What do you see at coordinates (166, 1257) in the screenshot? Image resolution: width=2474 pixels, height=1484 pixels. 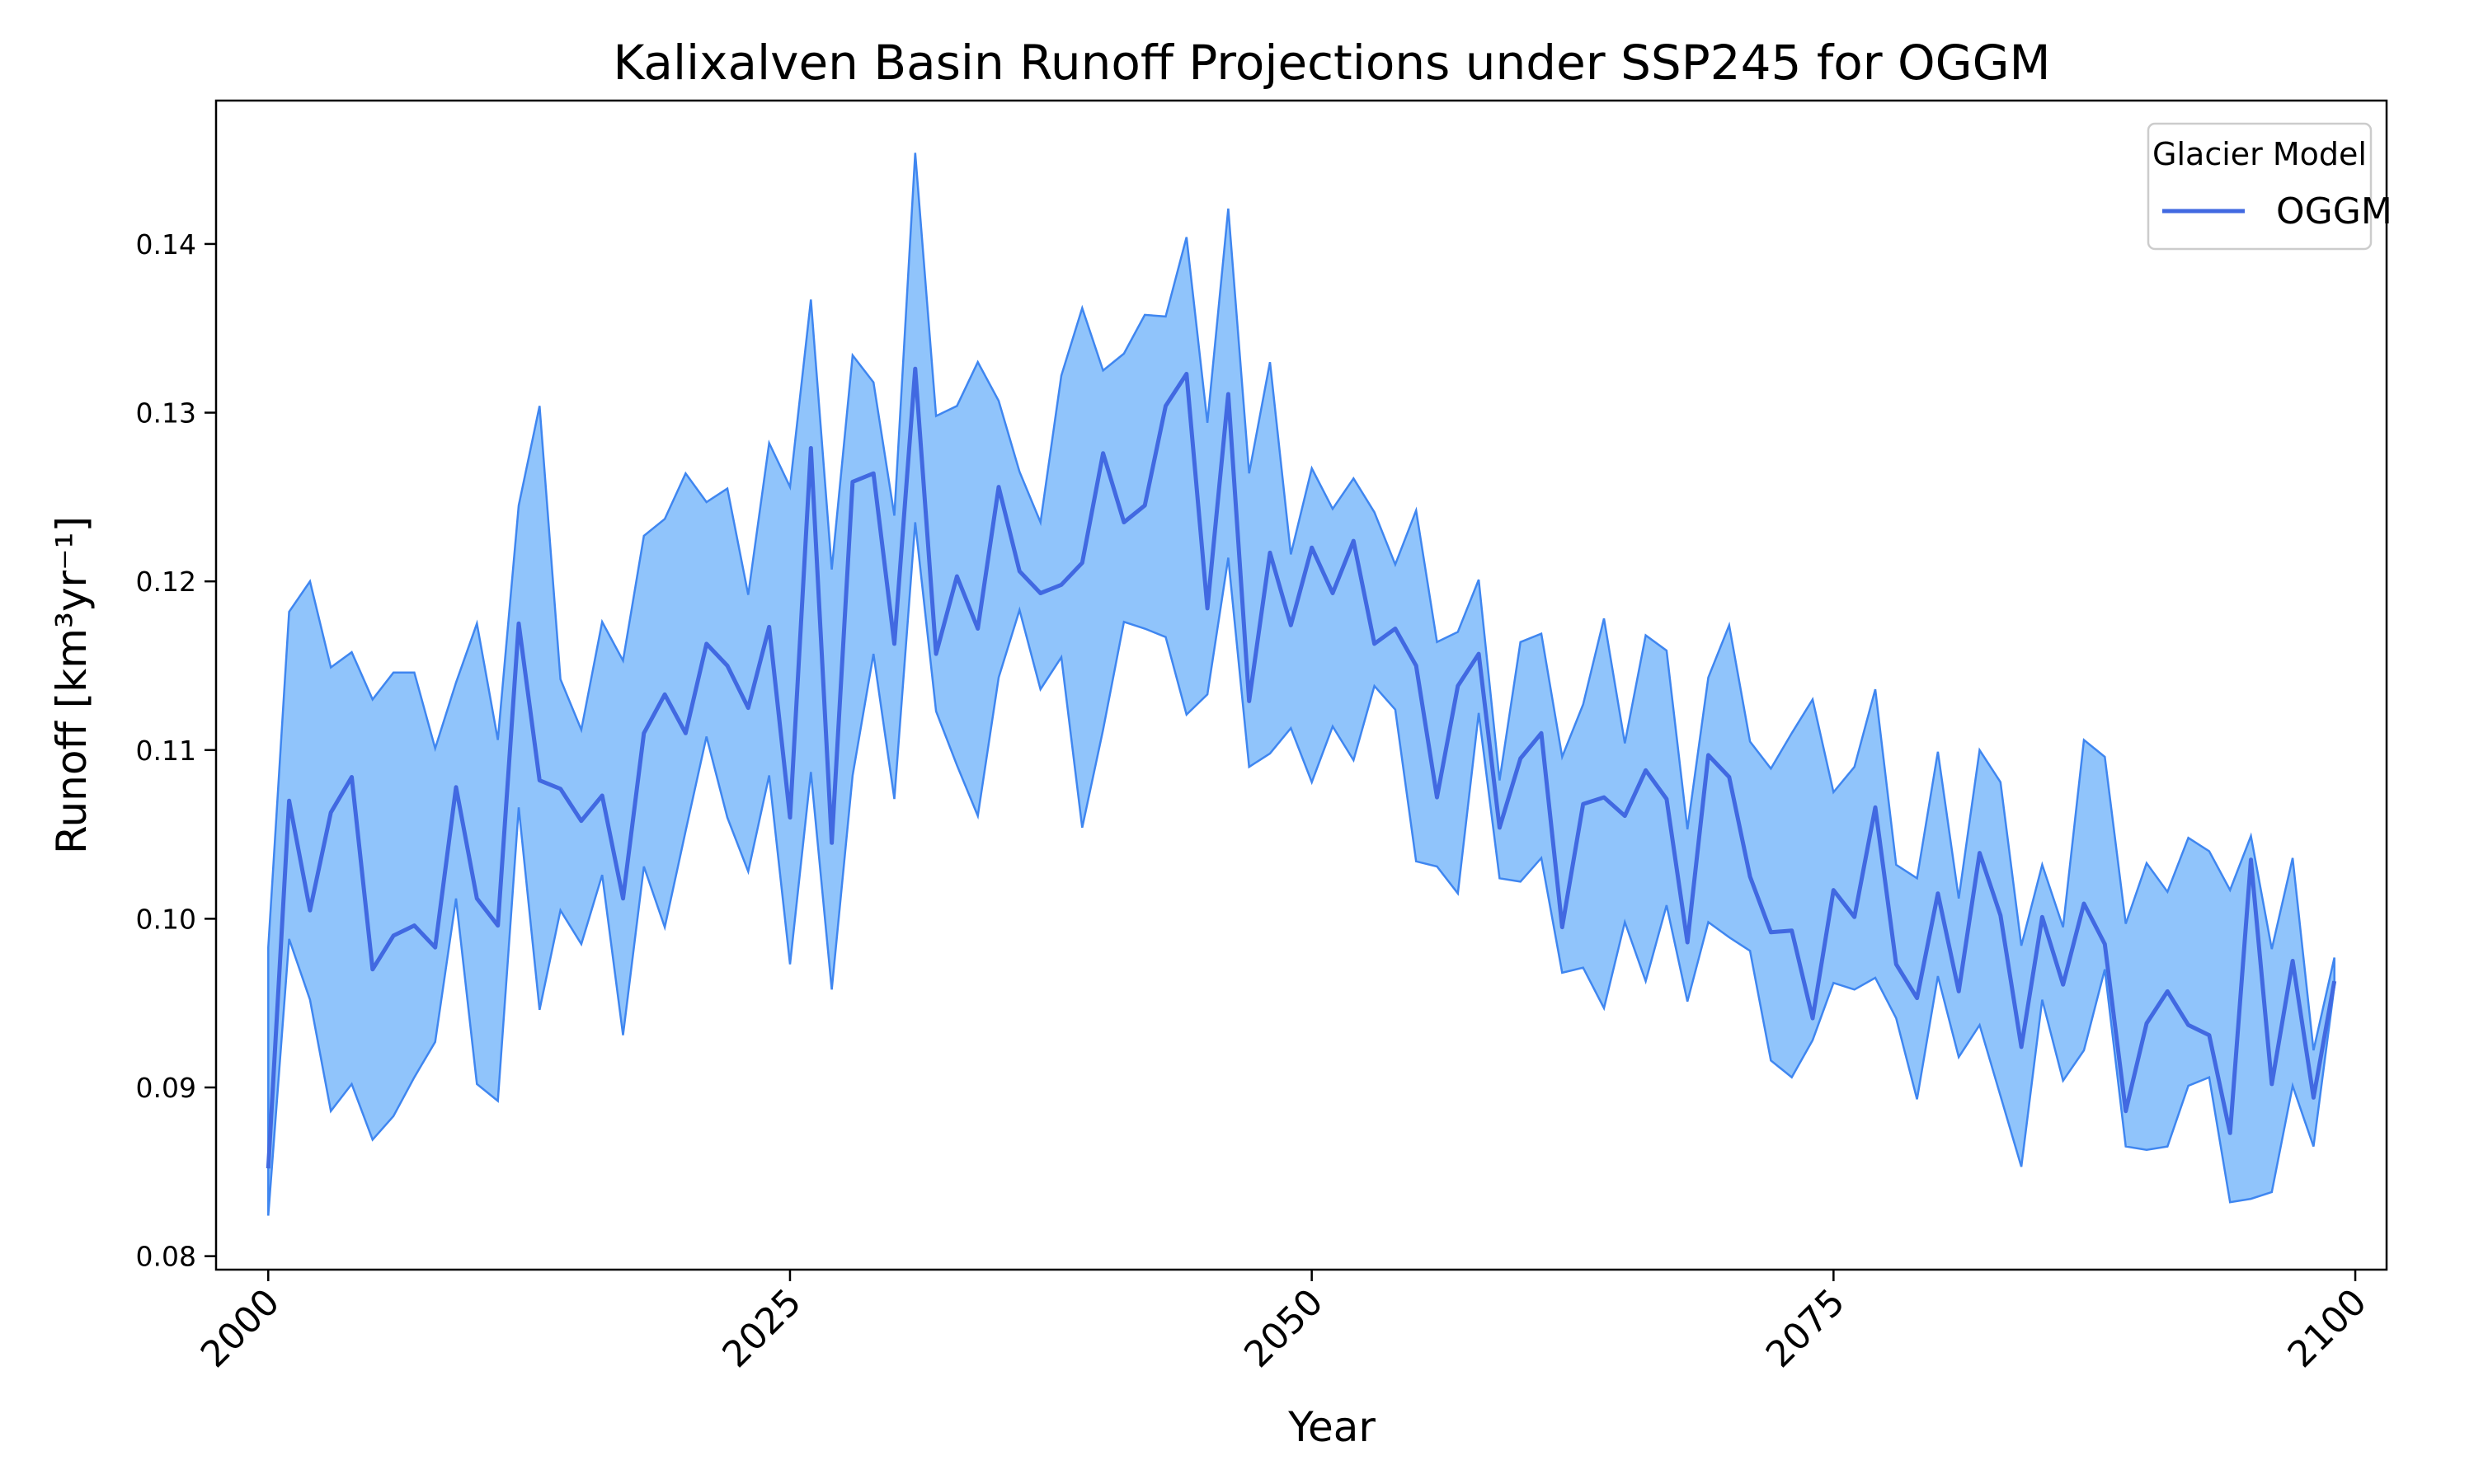 I see `y-tick-label: 0.08` at bounding box center [166, 1257].